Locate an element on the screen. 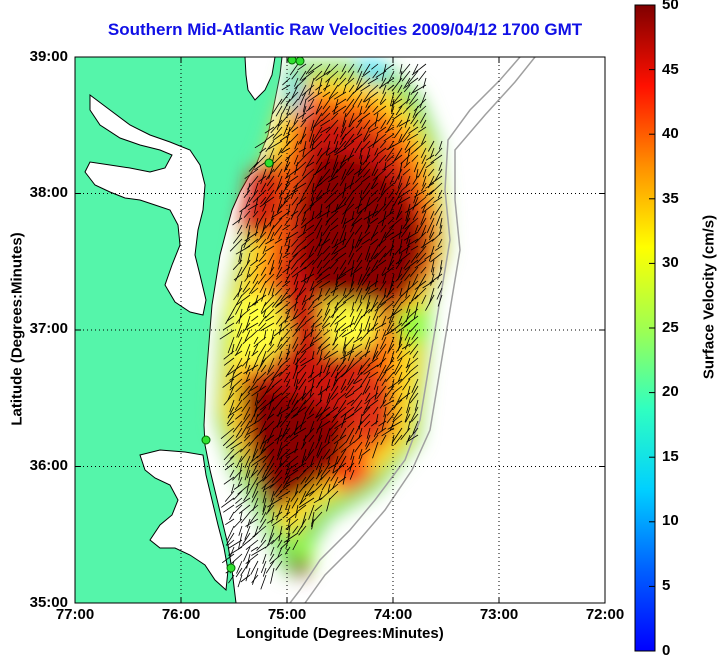 This screenshot has width=724, height=659. colorbar-tick-label: 50 is located at coordinates (670, 6).